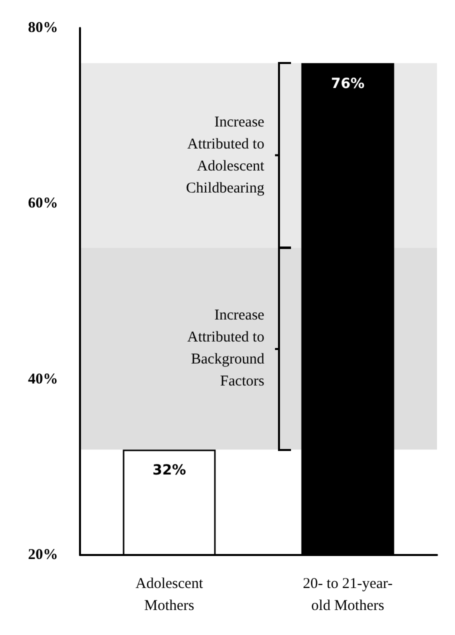  What do you see at coordinates (226, 155) in the screenshot?
I see `band-label: Increase Attributed to Adolescent Childbearing` at bounding box center [226, 155].